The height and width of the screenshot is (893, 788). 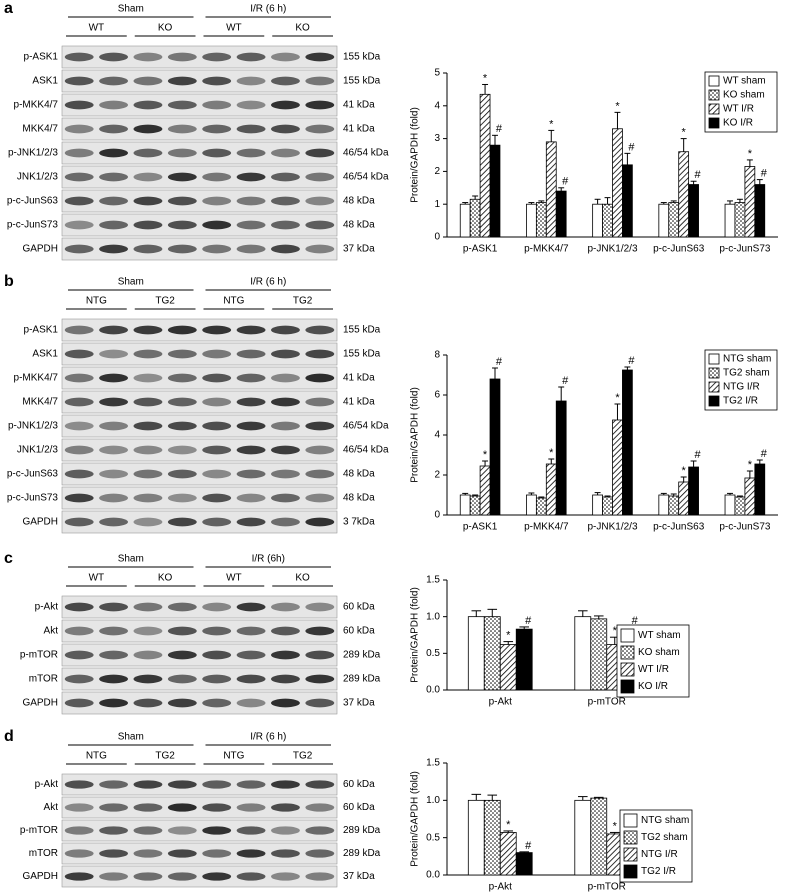 I want to click on size-label: 60 kDa, so click(x=359, y=607).